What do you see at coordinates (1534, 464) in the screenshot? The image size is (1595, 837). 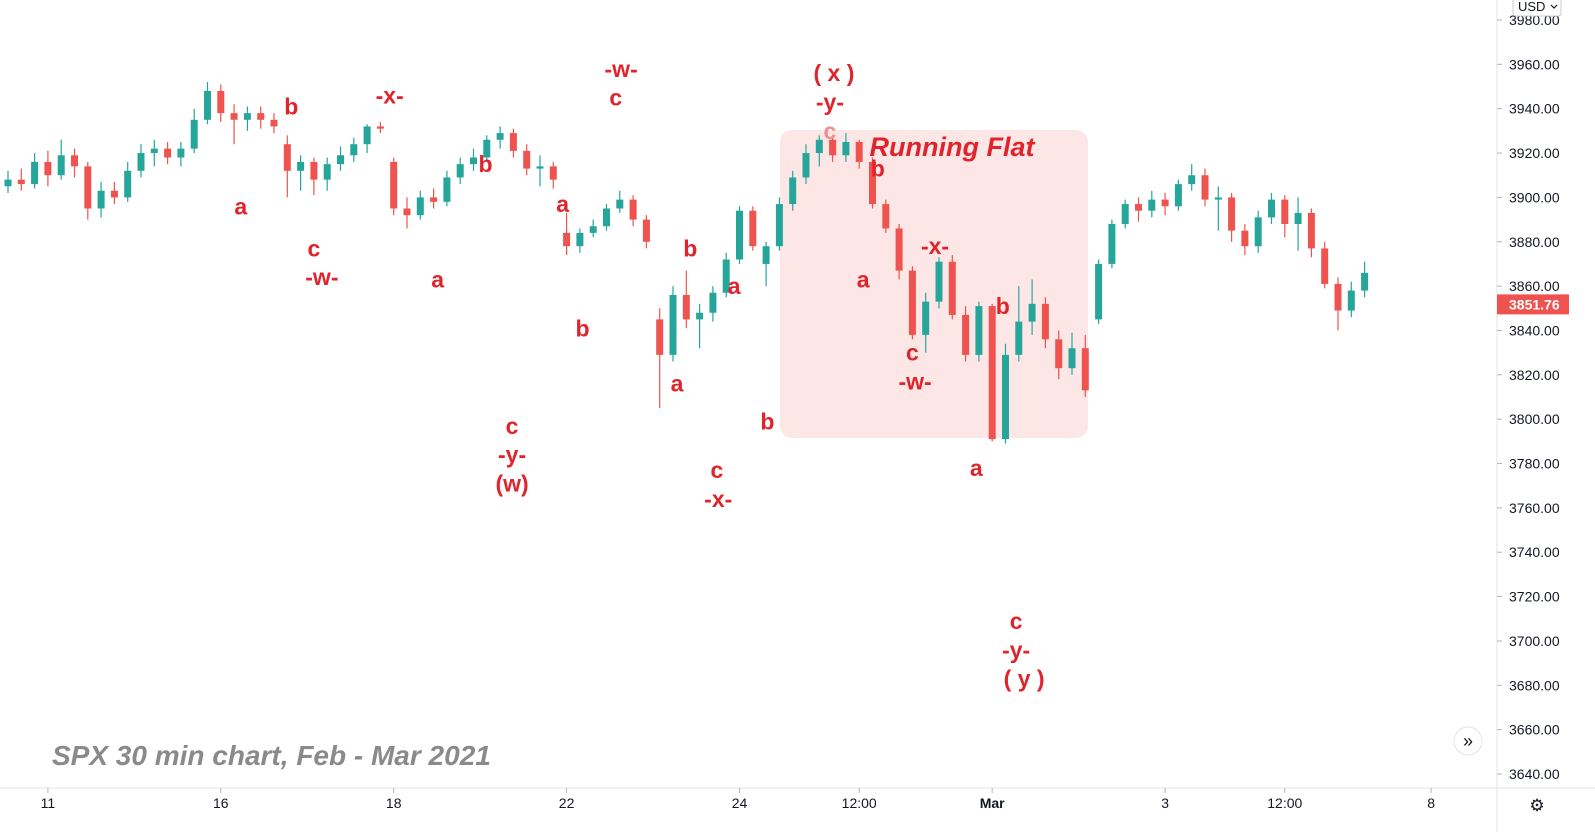 I see `price-tick-label: 3780.00` at bounding box center [1534, 464].